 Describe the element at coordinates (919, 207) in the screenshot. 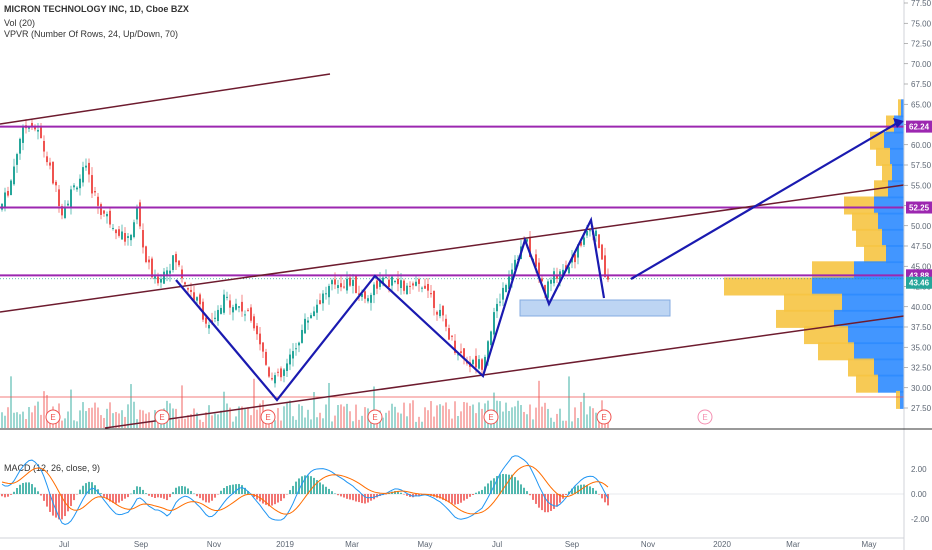

I see `price-tag` at that location.